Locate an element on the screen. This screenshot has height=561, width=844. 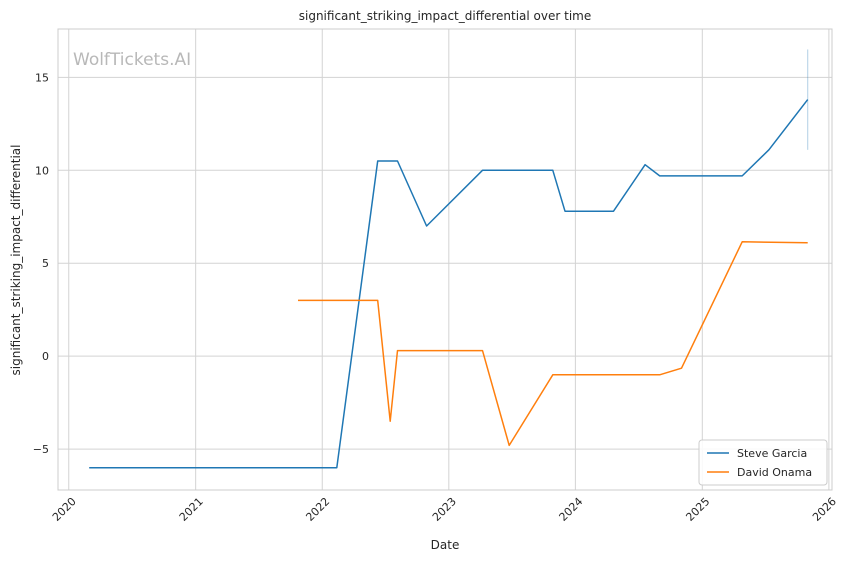
x-tick-label: 2023 is located at coordinates (444, 509).